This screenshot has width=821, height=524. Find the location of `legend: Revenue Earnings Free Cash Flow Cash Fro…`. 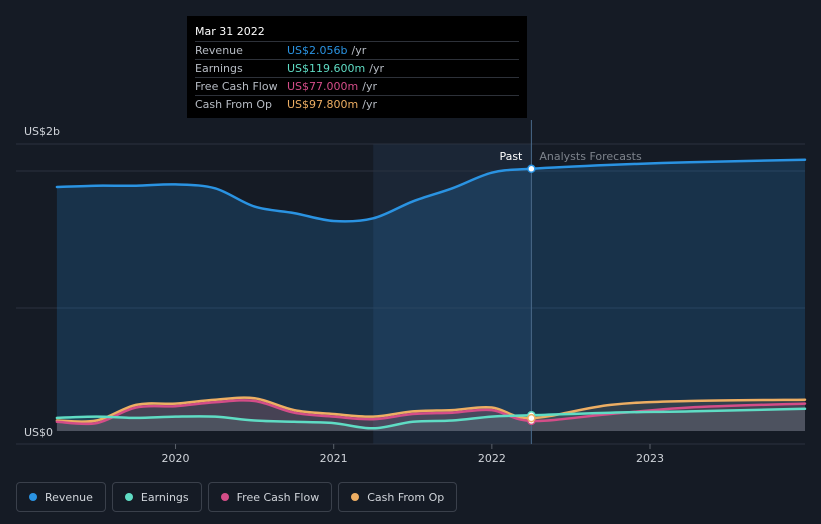

legend: Revenue Earnings Free Cash Flow Cash Fro… is located at coordinates (239, 497).